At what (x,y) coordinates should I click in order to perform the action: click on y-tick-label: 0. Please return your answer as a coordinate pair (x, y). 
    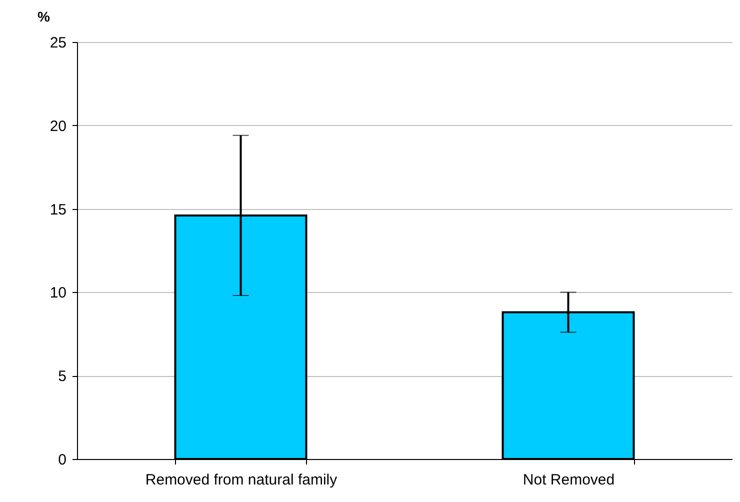
    Looking at the image, I should click on (62, 460).